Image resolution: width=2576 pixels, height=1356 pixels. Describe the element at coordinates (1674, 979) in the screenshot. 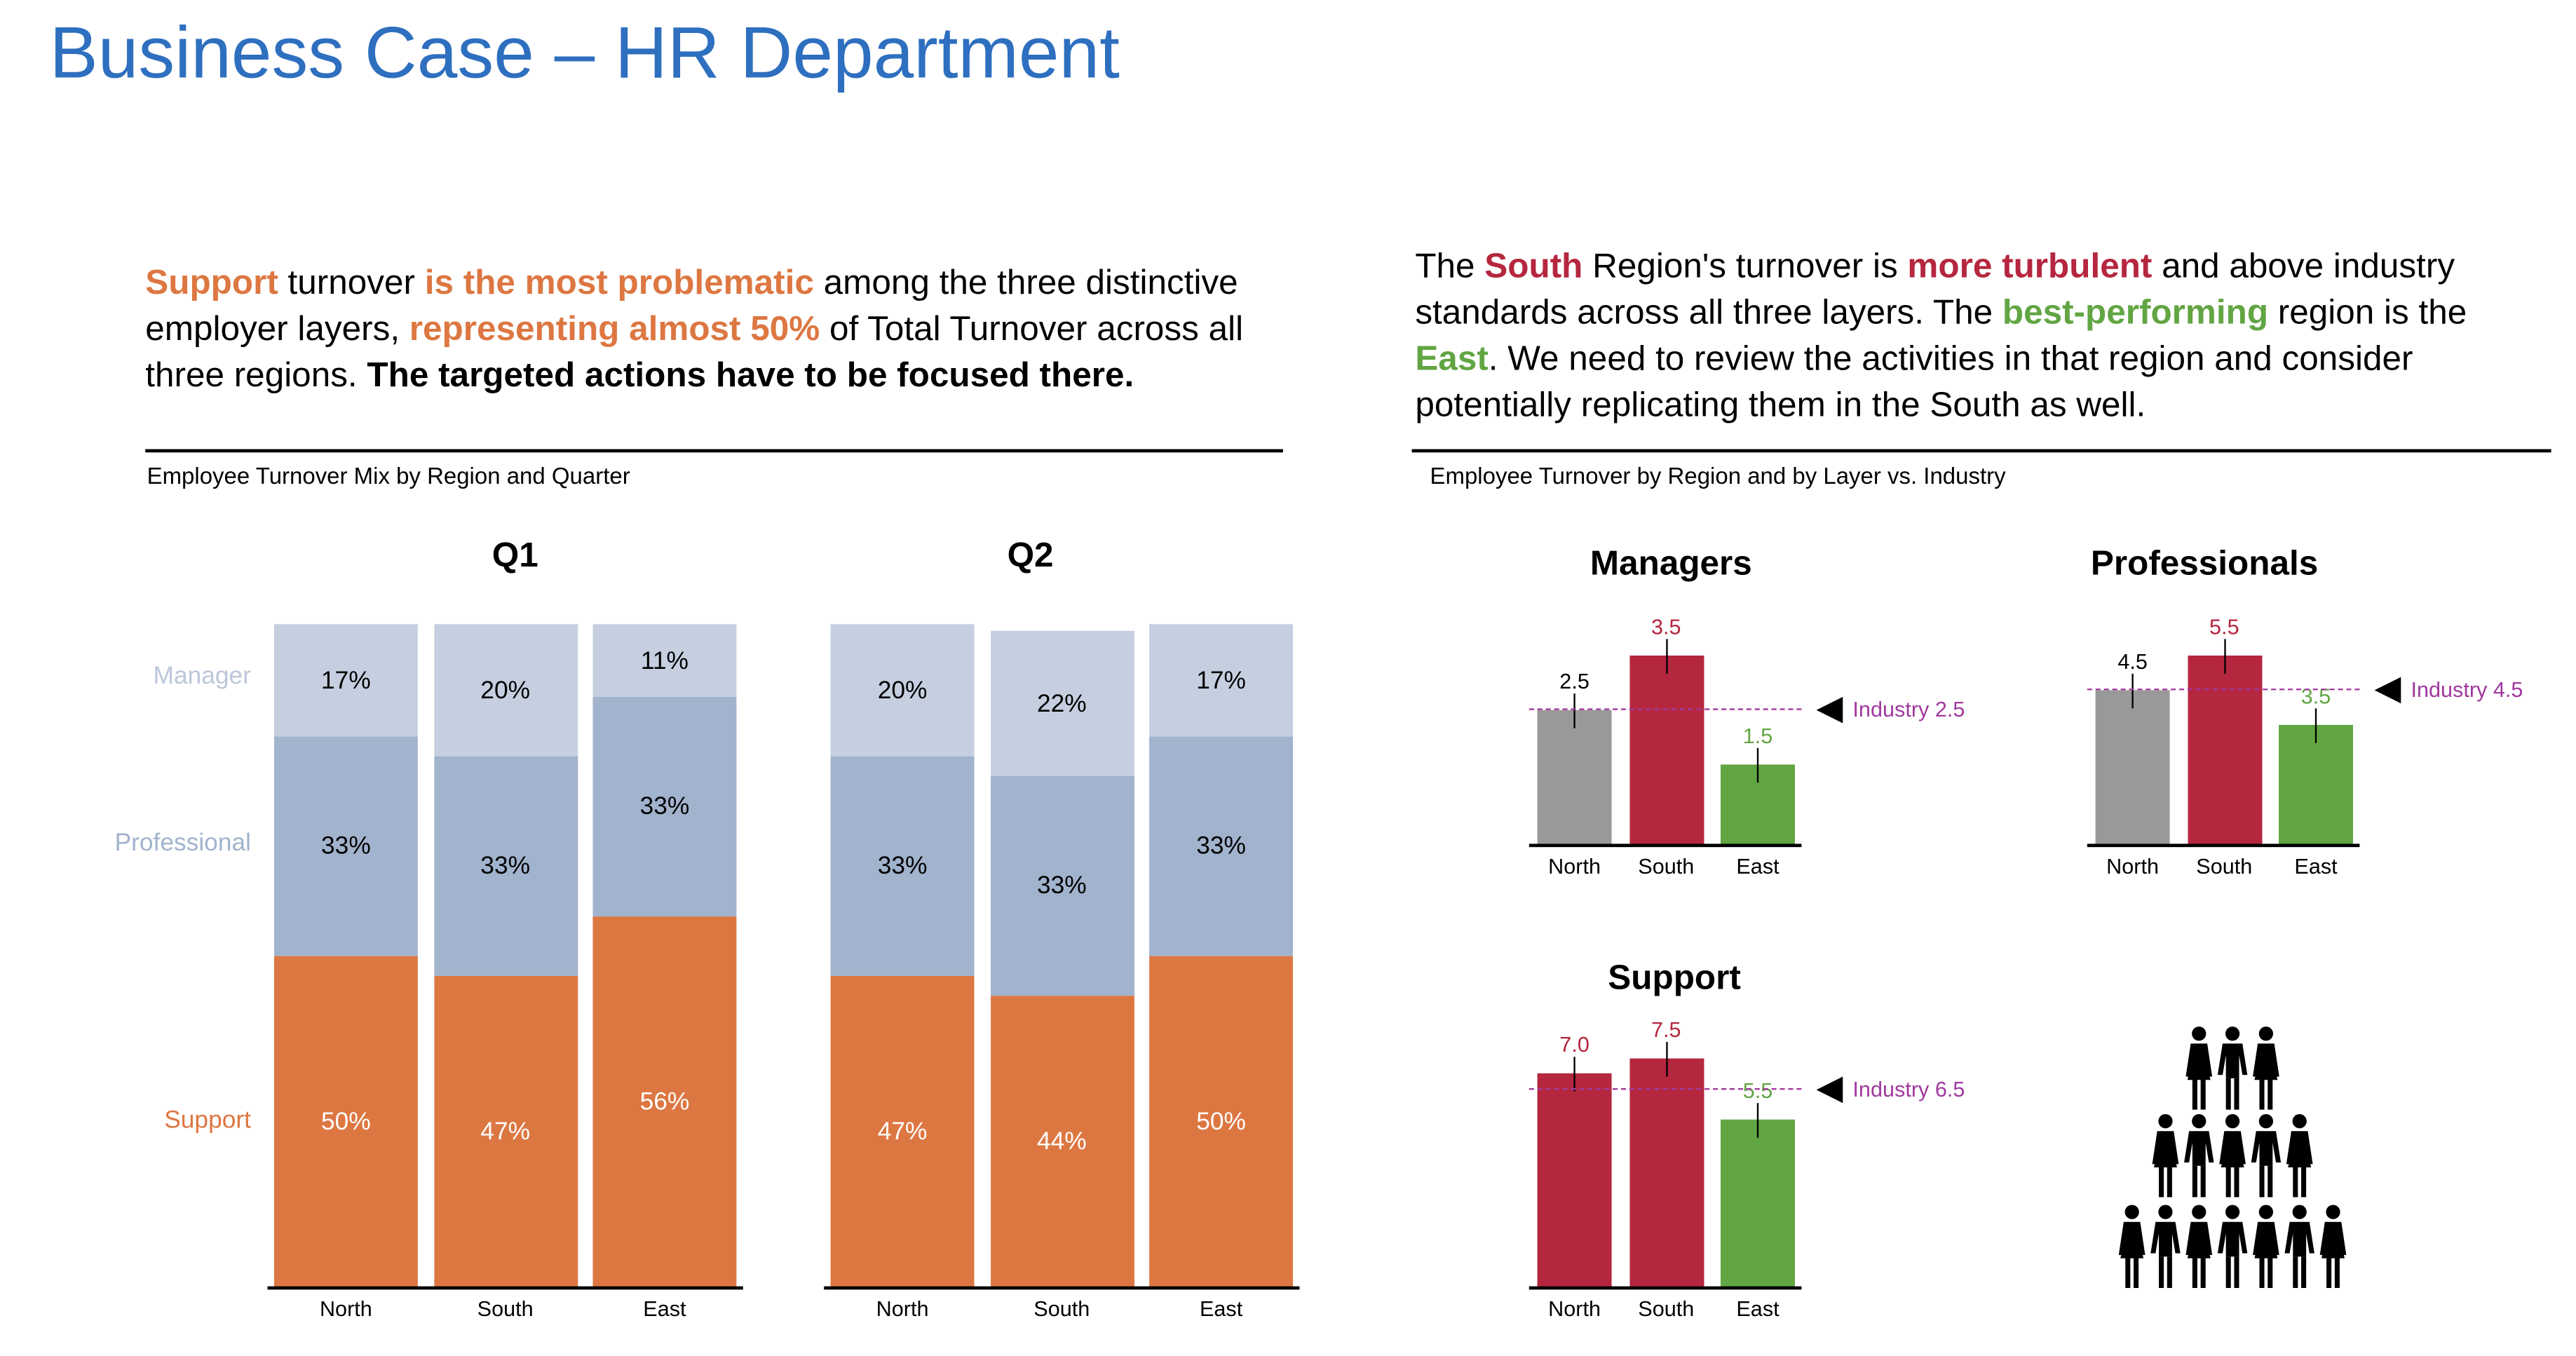

I see `chart-title-support: Support` at that location.